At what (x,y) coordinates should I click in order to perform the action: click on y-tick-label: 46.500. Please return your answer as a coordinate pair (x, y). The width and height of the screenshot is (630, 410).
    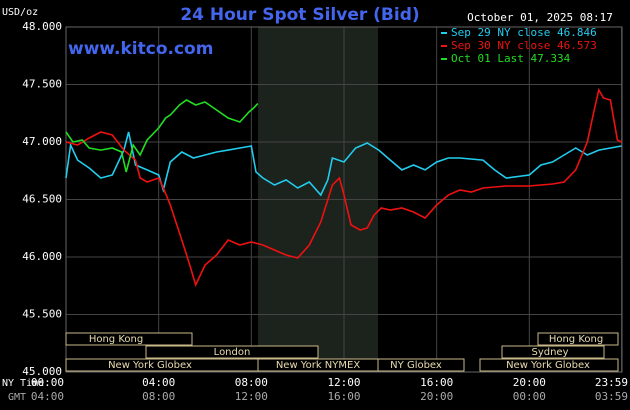
    Looking at the image, I should click on (42, 199).